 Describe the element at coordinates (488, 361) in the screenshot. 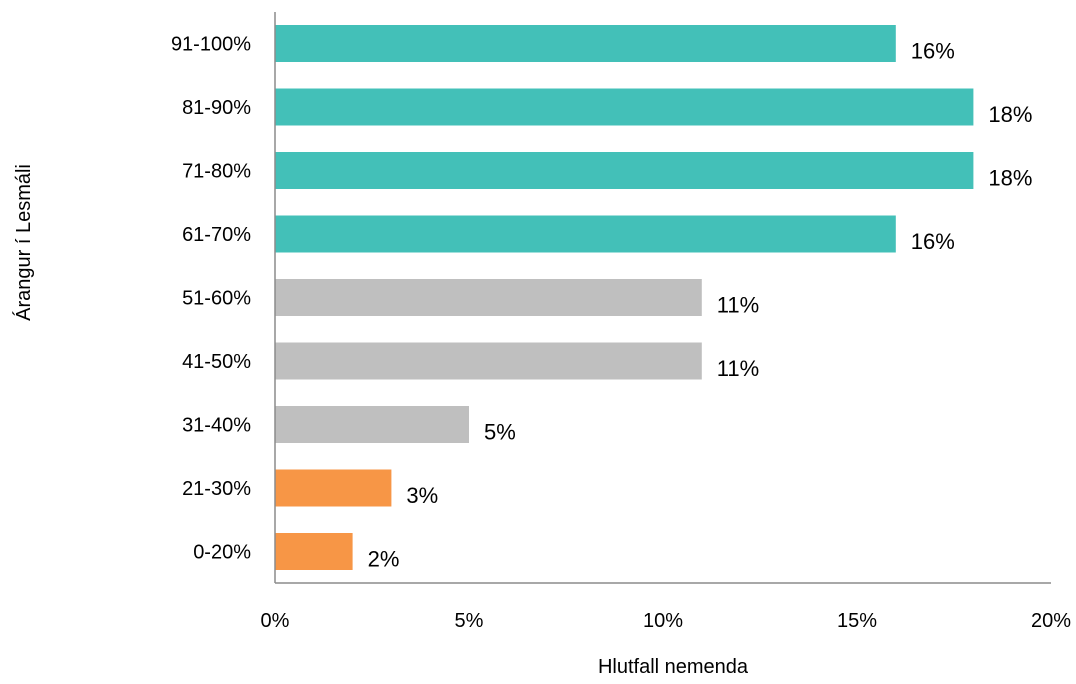

I see `bar-41-50%` at that location.